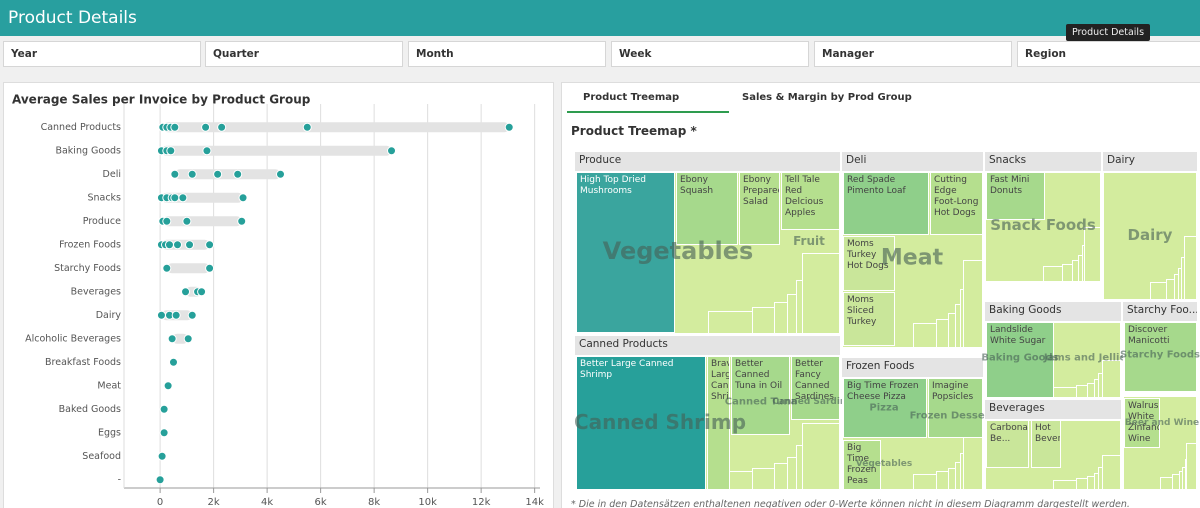  I want to click on treemap-tile: Ebony Squash, so click(707, 208).